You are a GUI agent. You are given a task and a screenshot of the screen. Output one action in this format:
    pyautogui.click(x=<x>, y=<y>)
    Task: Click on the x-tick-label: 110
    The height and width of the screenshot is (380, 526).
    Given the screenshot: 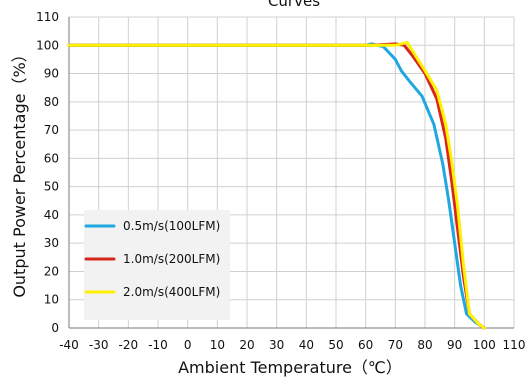 What is the action you would take?
    pyautogui.click(x=514, y=345)
    